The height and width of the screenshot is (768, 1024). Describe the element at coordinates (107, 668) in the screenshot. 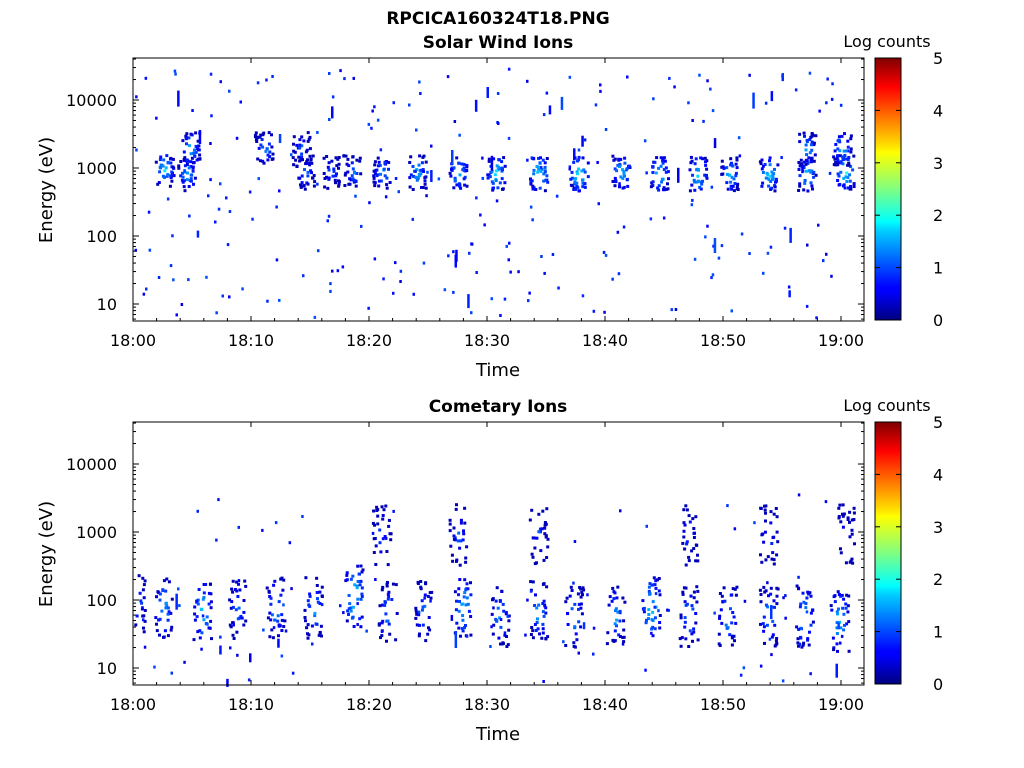

I see `y-tick-label: 10` at that location.